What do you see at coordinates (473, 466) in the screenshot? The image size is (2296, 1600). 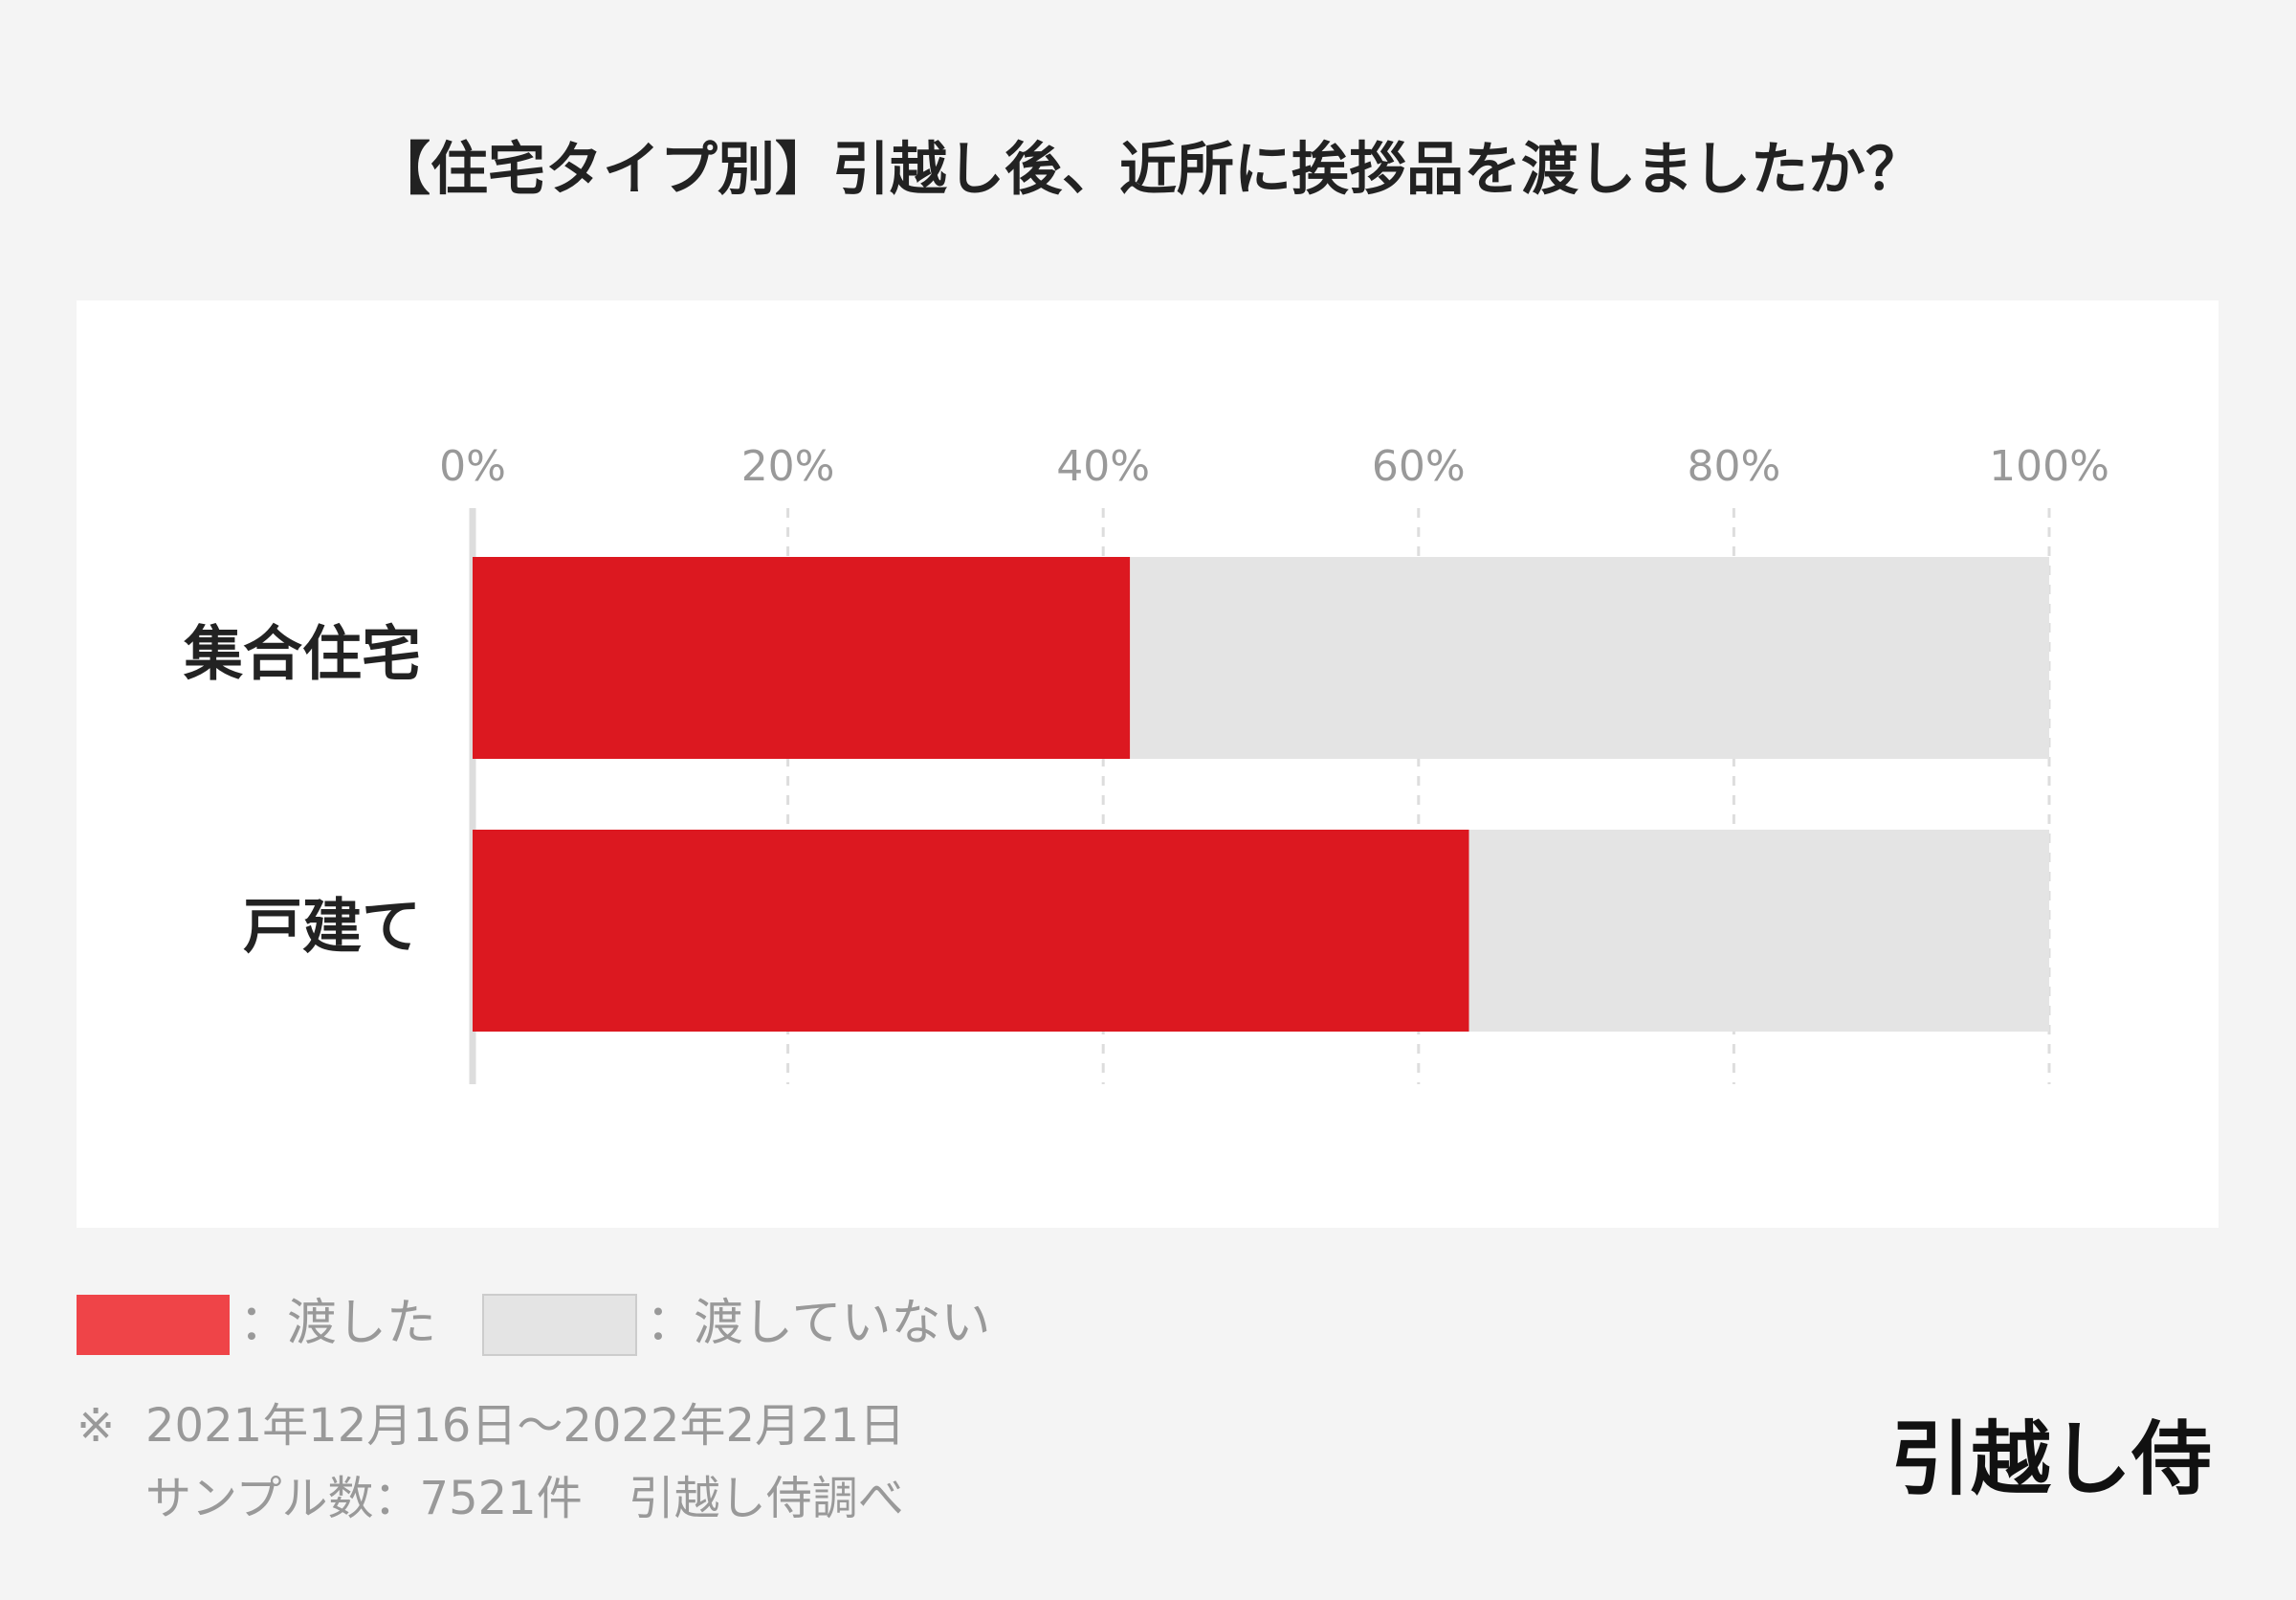 I see `x-tick-label: 0%` at bounding box center [473, 466].